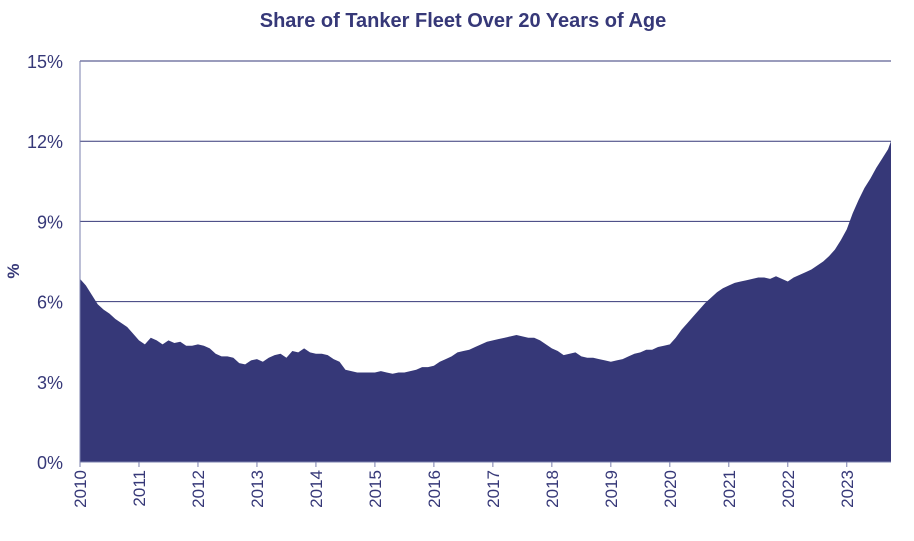 This screenshot has height=541, width=914. Describe the element at coordinates (552, 489) in the screenshot. I see `x-tick-label-8: 2018` at that location.